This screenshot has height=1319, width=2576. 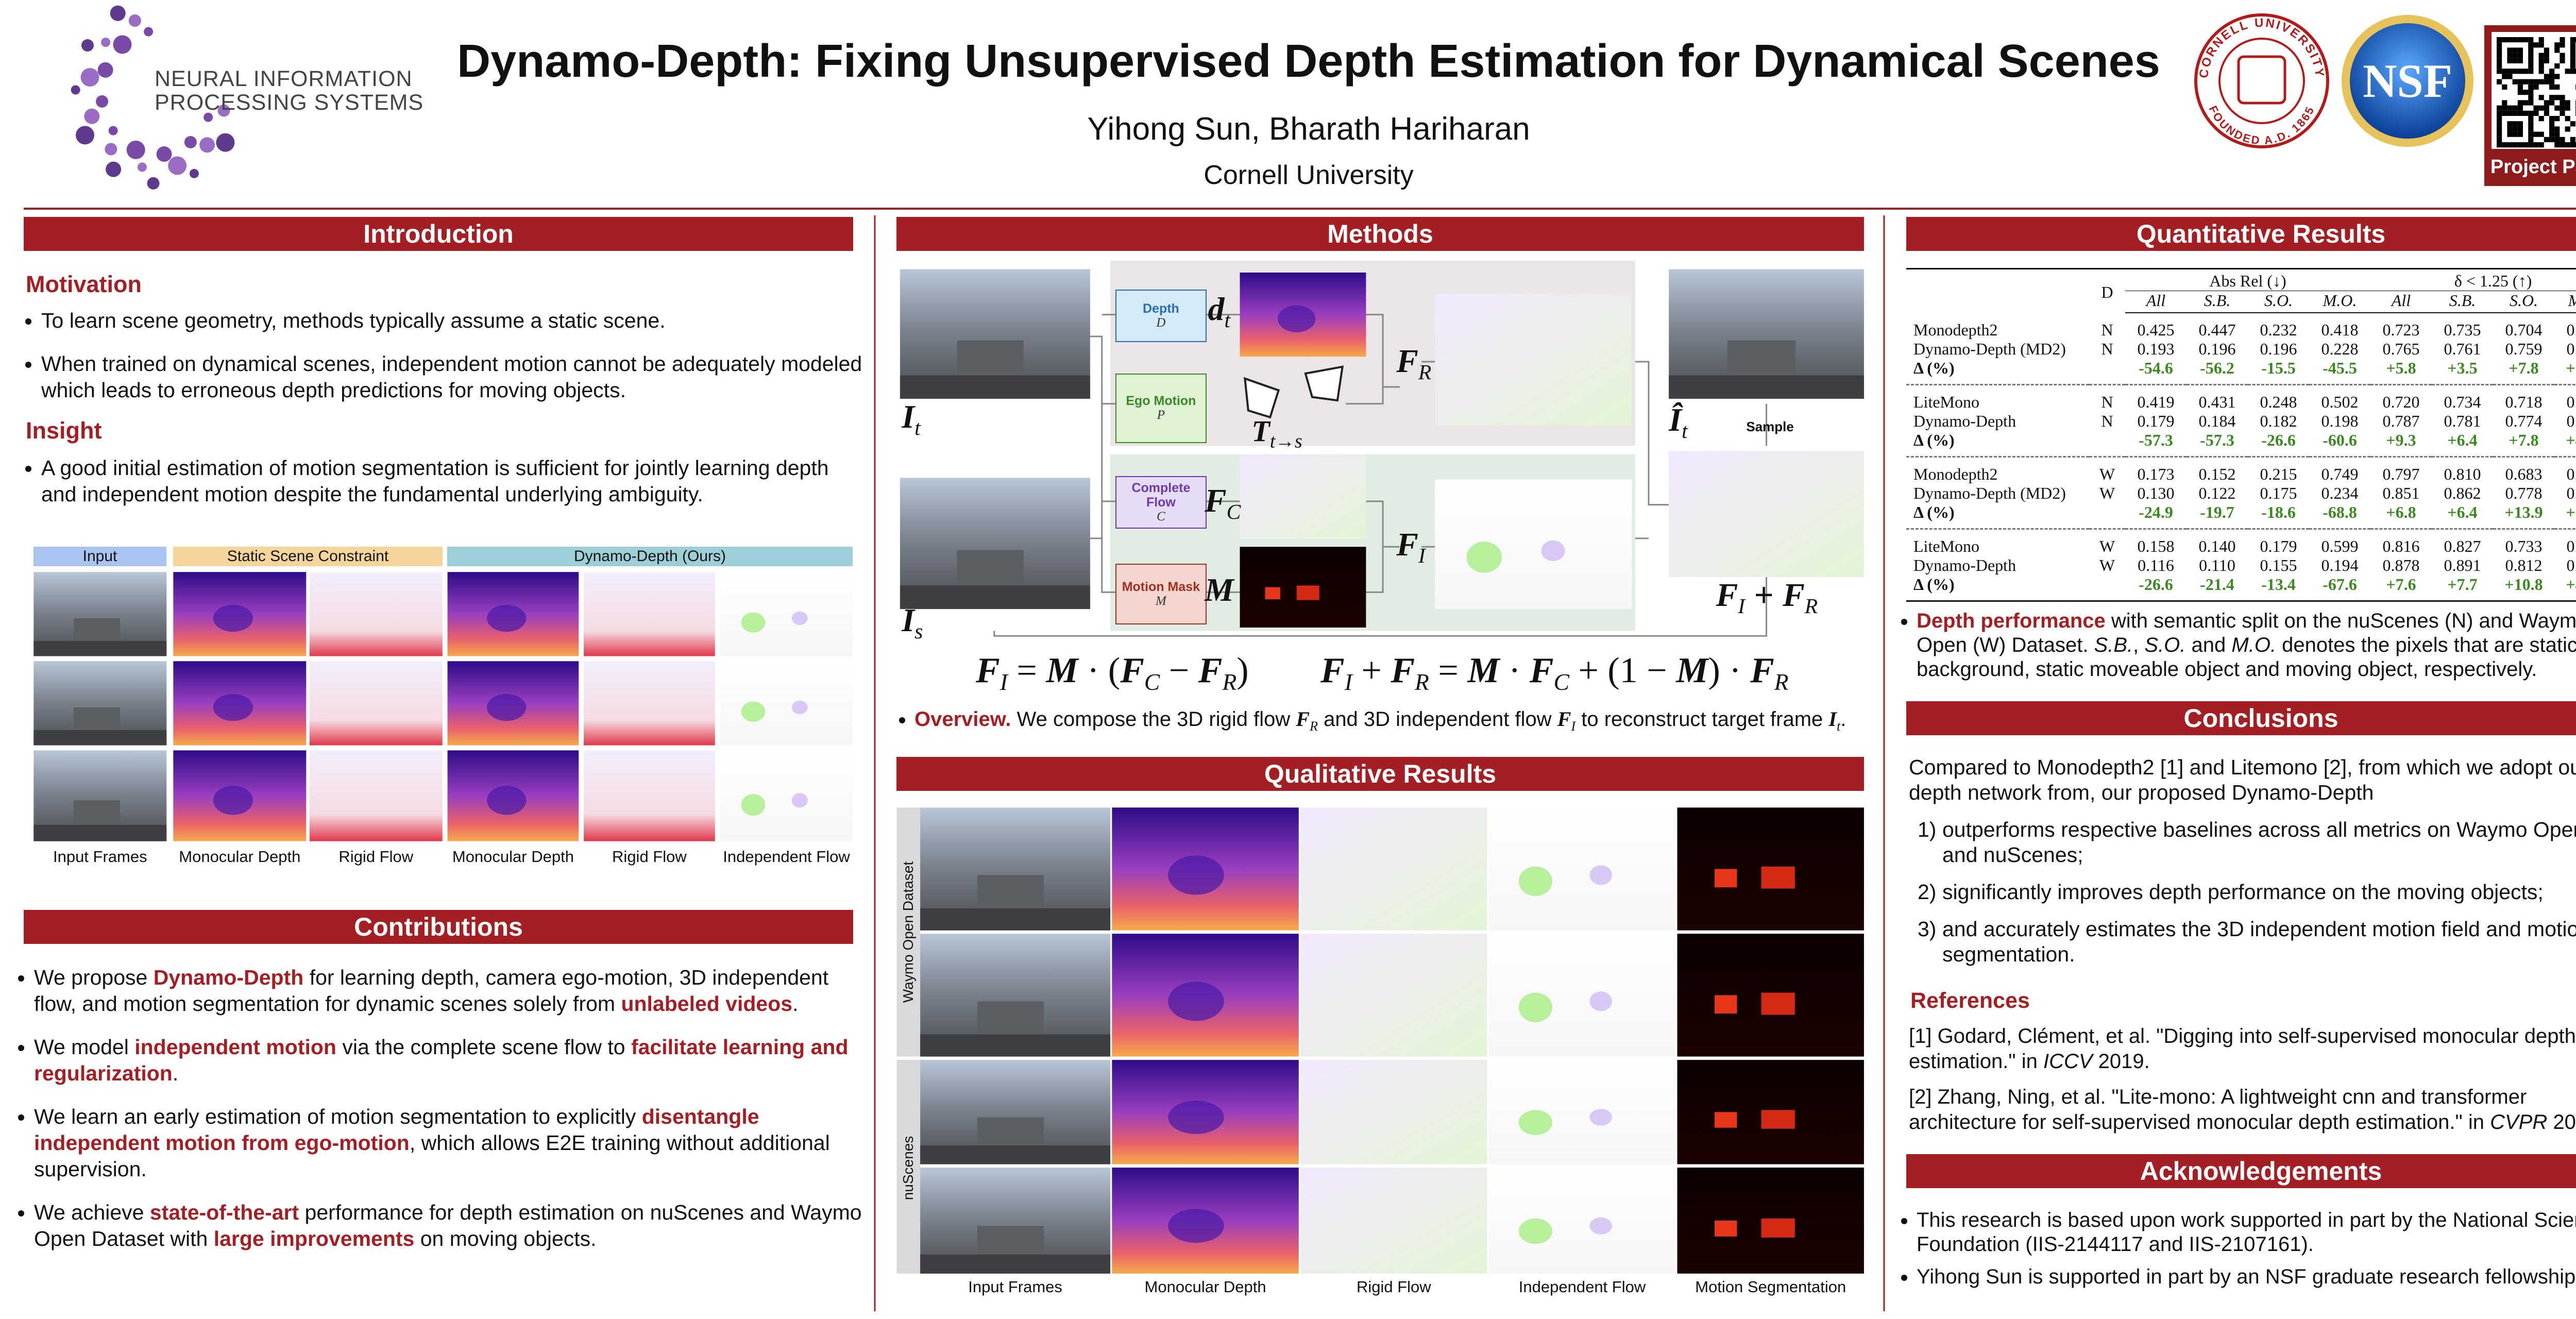 What do you see at coordinates (1927, 929) in the screenshot?
I see `item-number: 3)` at bounding box center [1927, 929].